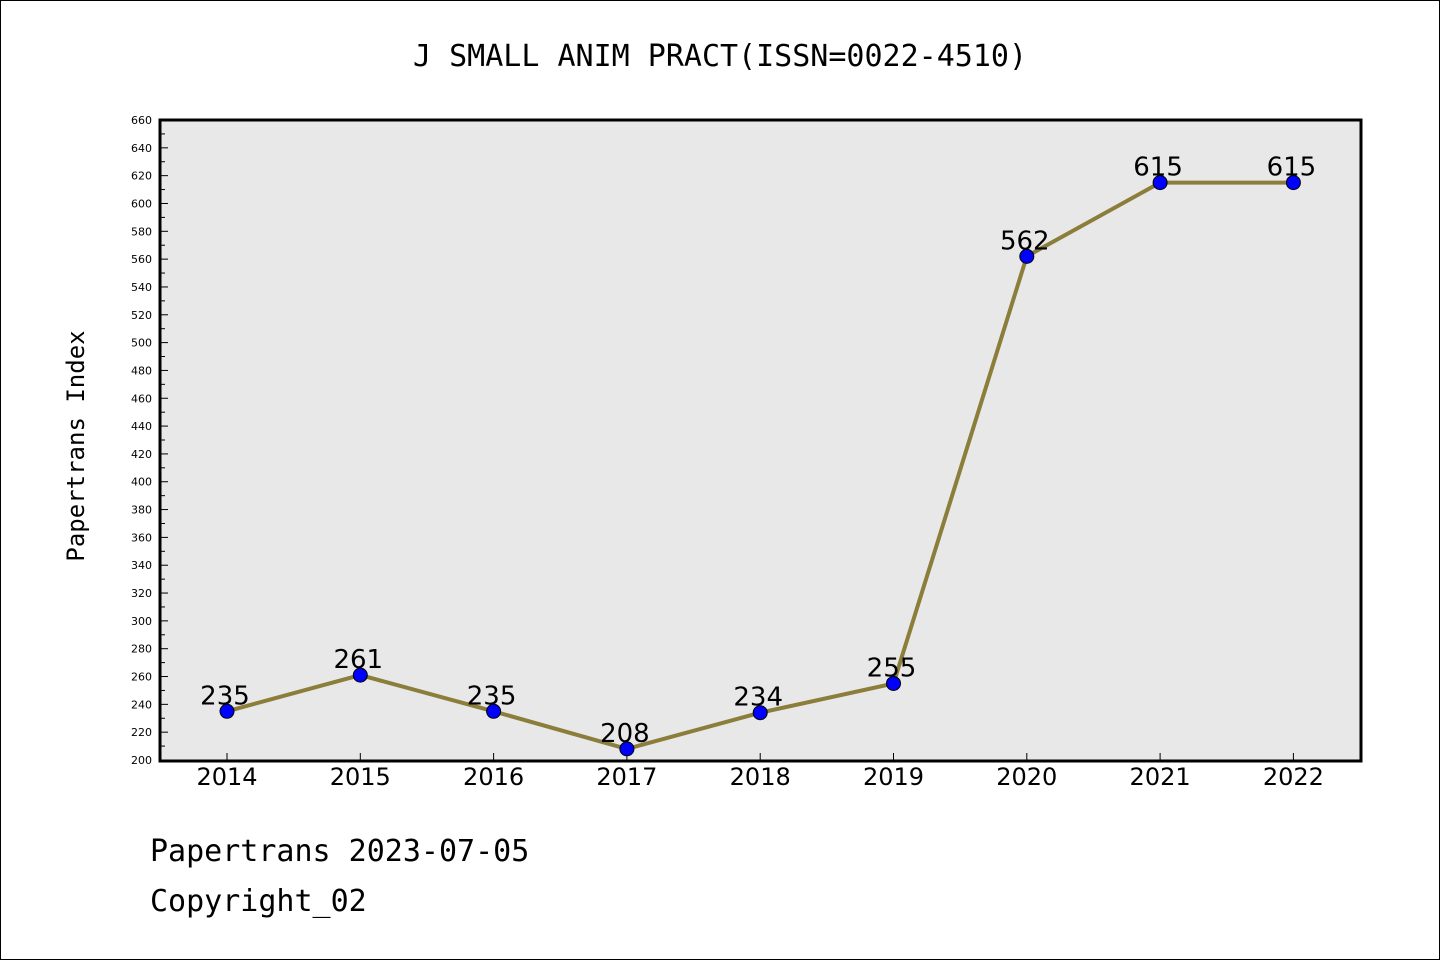 The image size is (1440, 960). What do you see at coordinates (141, 370) in the screenshot?
I see `y-tick-label: 480` at bounding box center [141, 370].